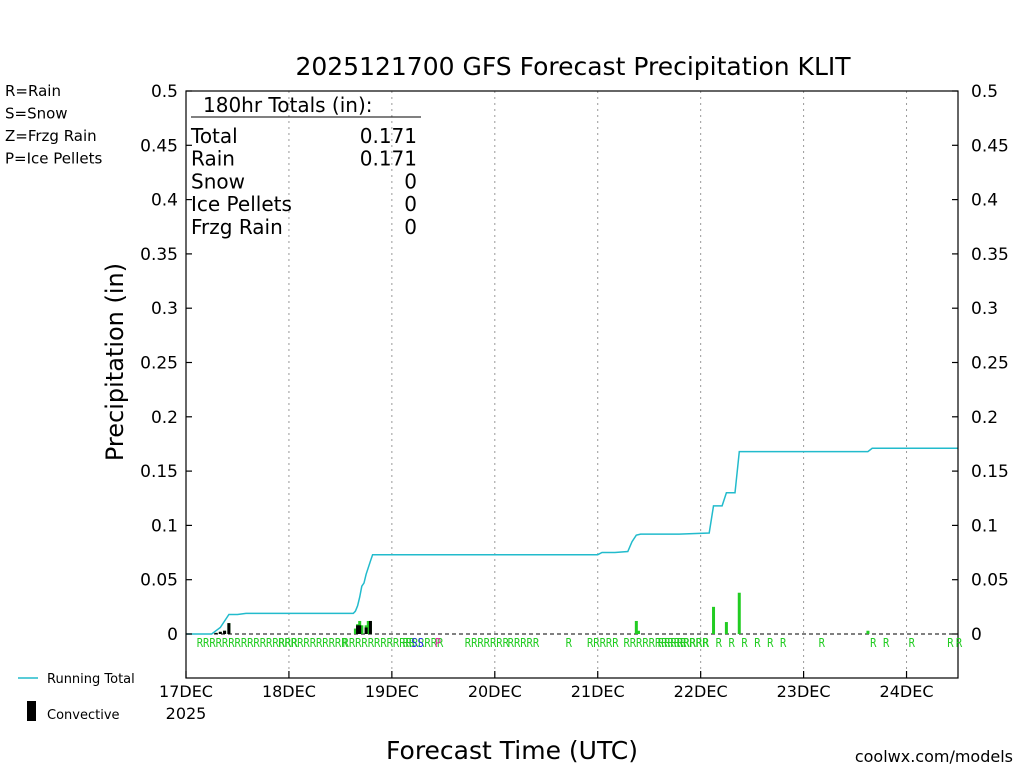 This screenshot has height=768, width=1024. I want to click on ptype-legend-entry: P=Ice Pellets, so click(53, 159).